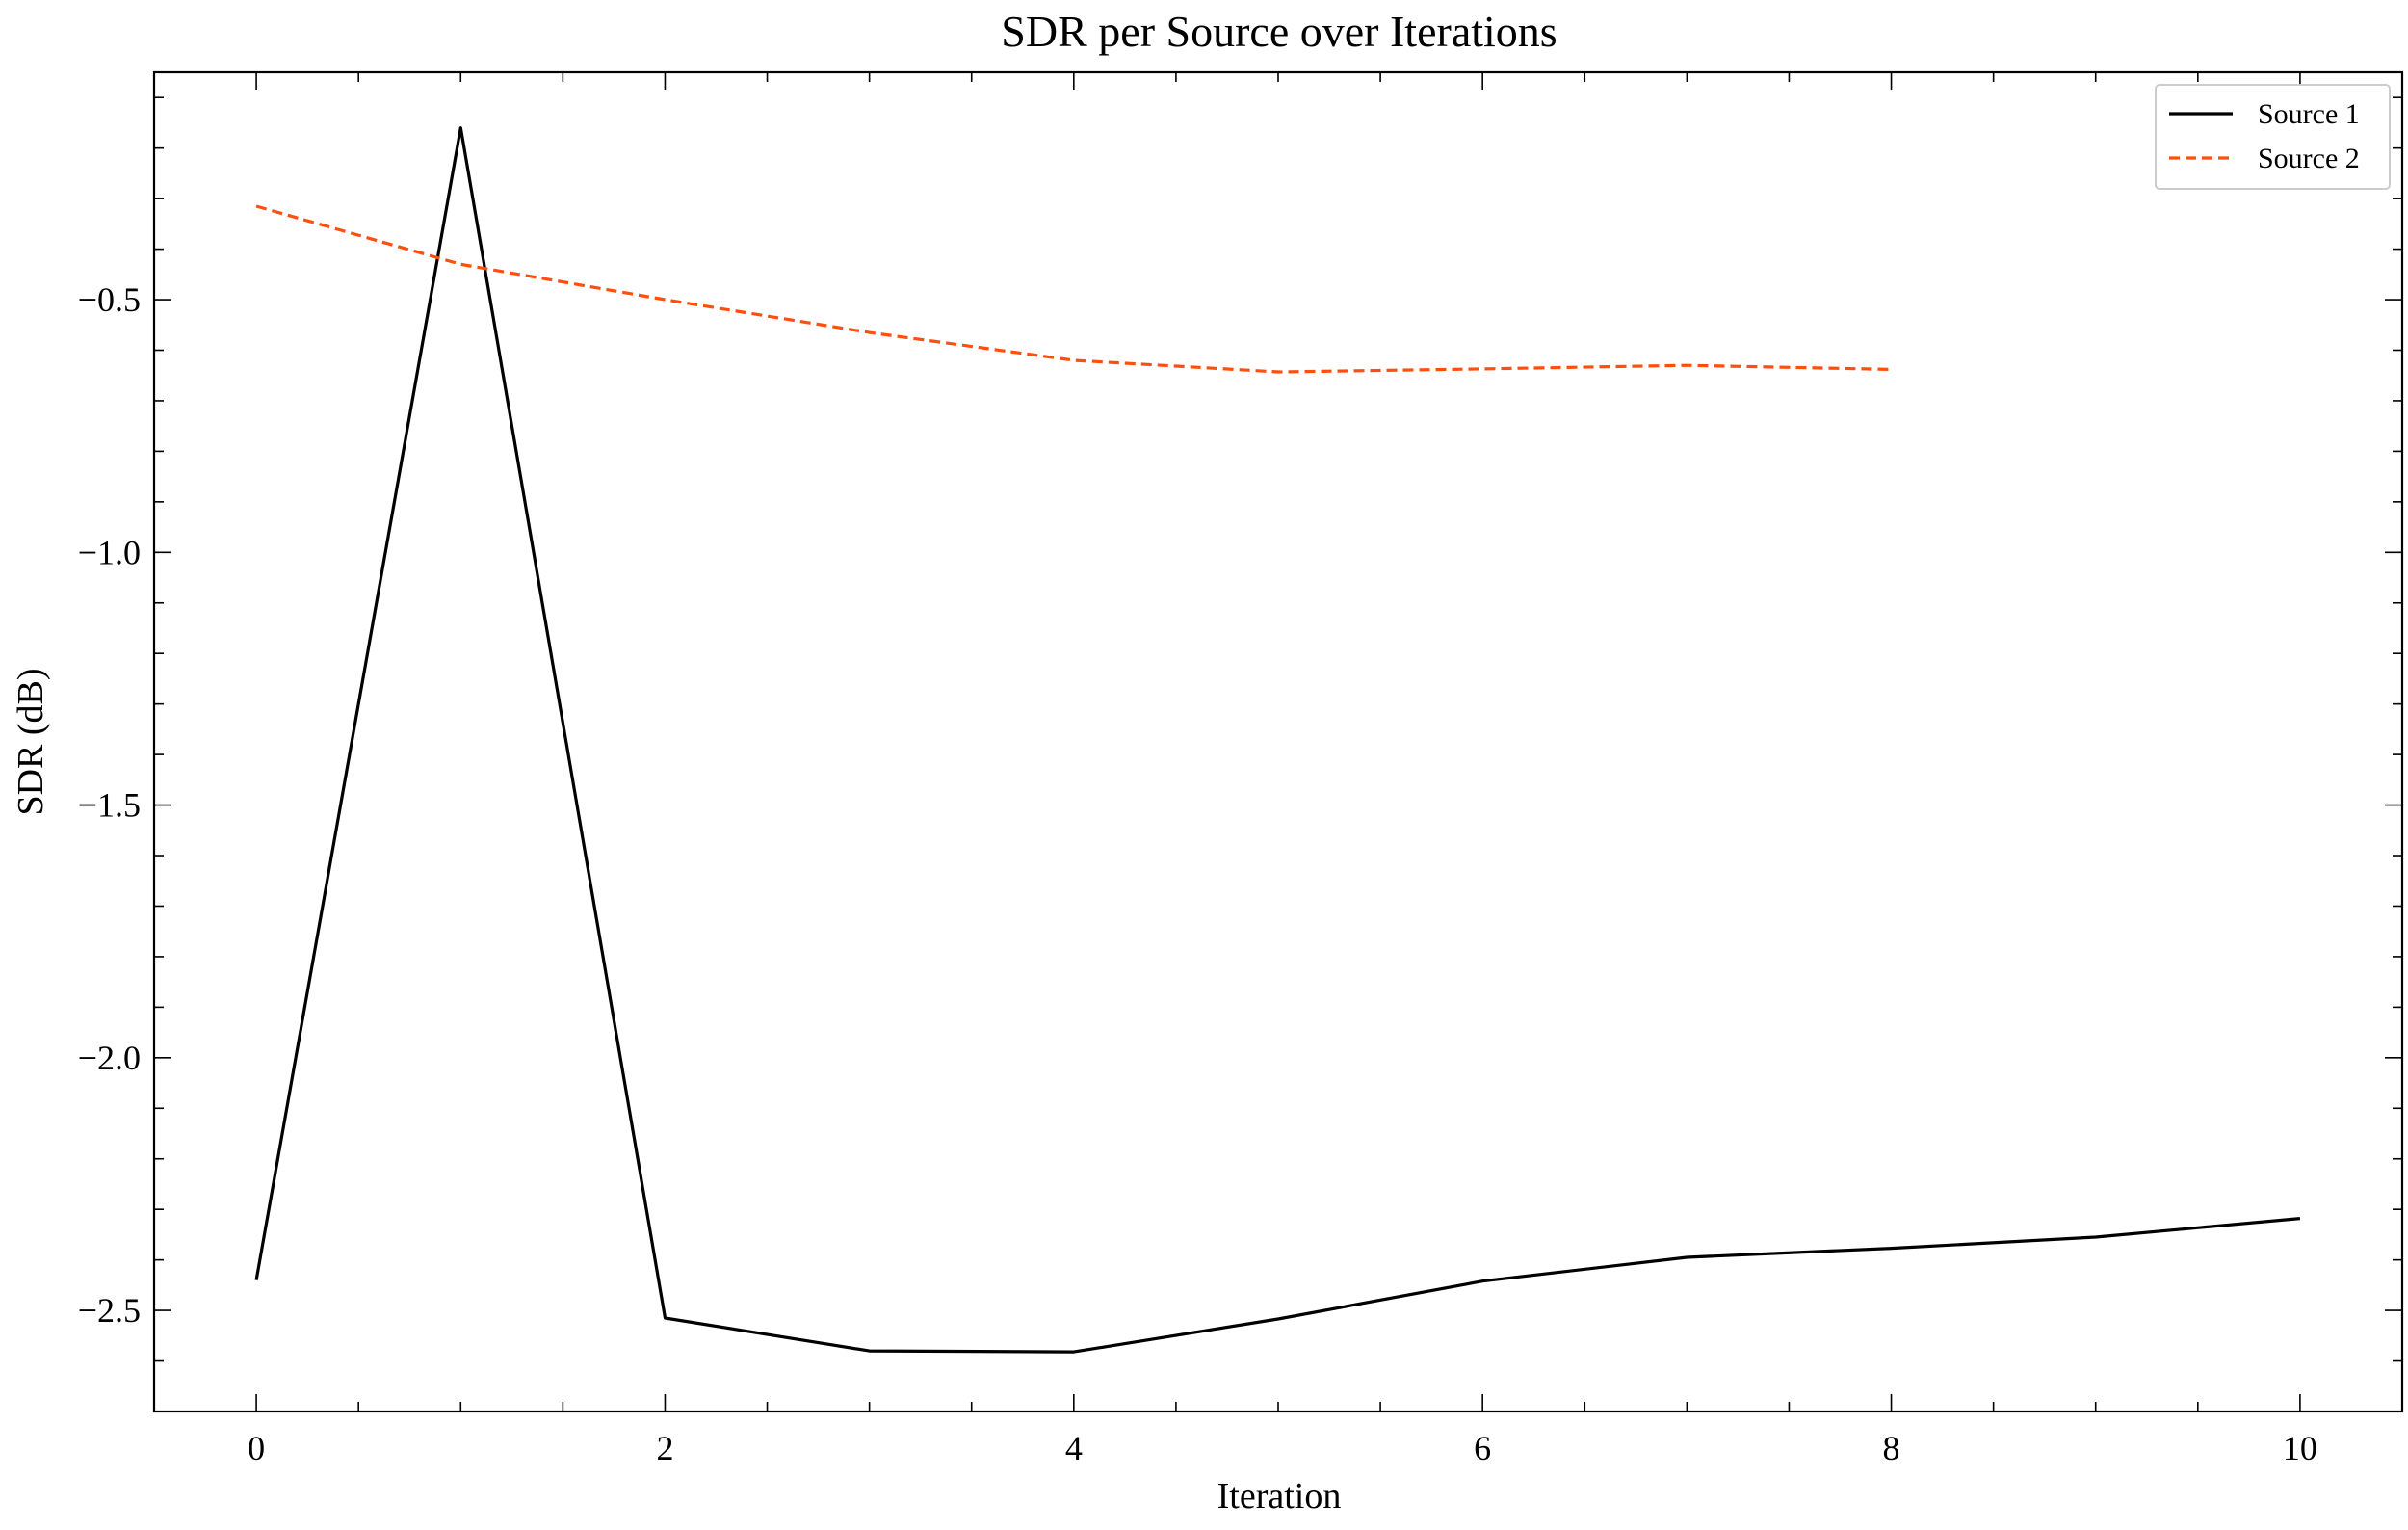 This screenshot has width=2408, height=1530. Describe the element at coordinates (109, 805) in the screenshot. I see `y-tick-label: −1.5` at that location.